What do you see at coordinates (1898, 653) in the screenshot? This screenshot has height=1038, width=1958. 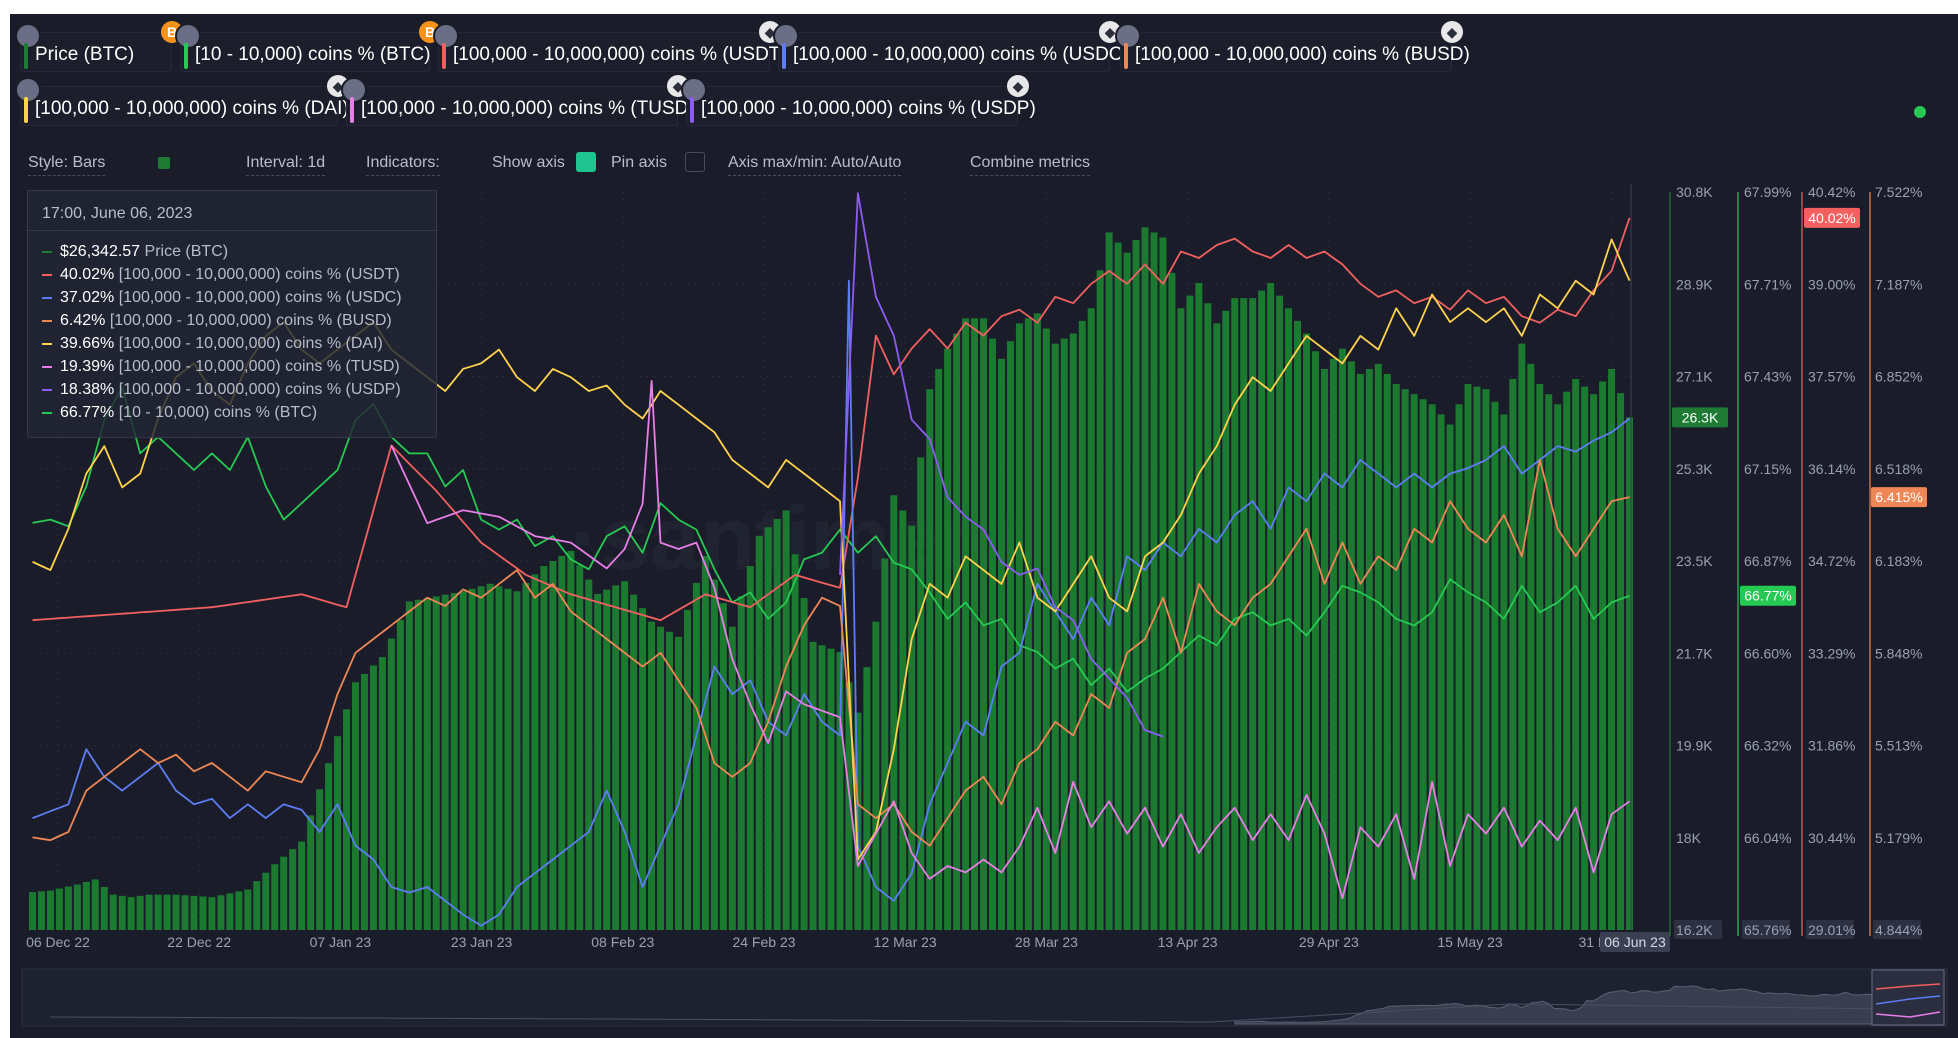 I see `y-tick-label: 5.848%` at bounding box center [1898, 653].